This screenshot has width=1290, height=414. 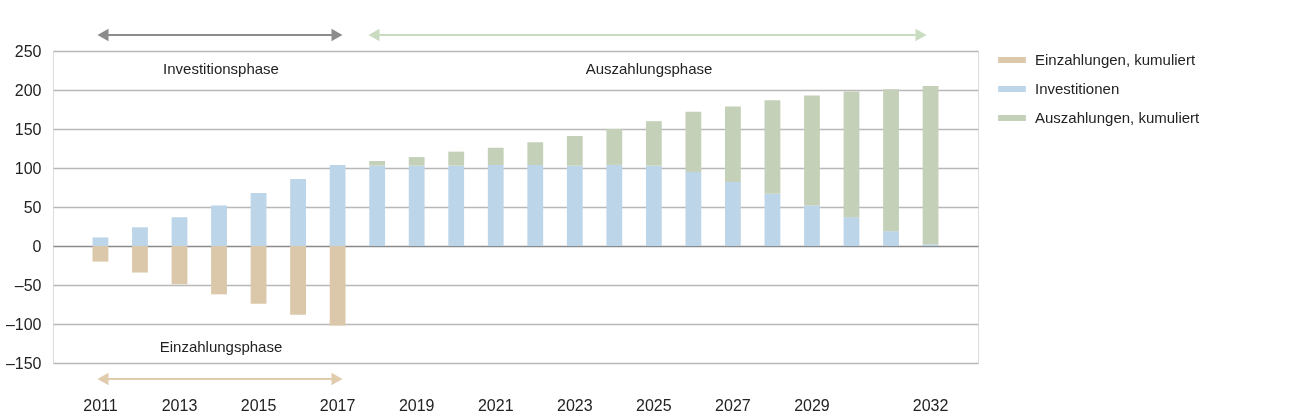 What do you see at coordinates (930, 405) in the screenshot?
I see `x-tick-label: 2032` at bounding box center [930, 405].